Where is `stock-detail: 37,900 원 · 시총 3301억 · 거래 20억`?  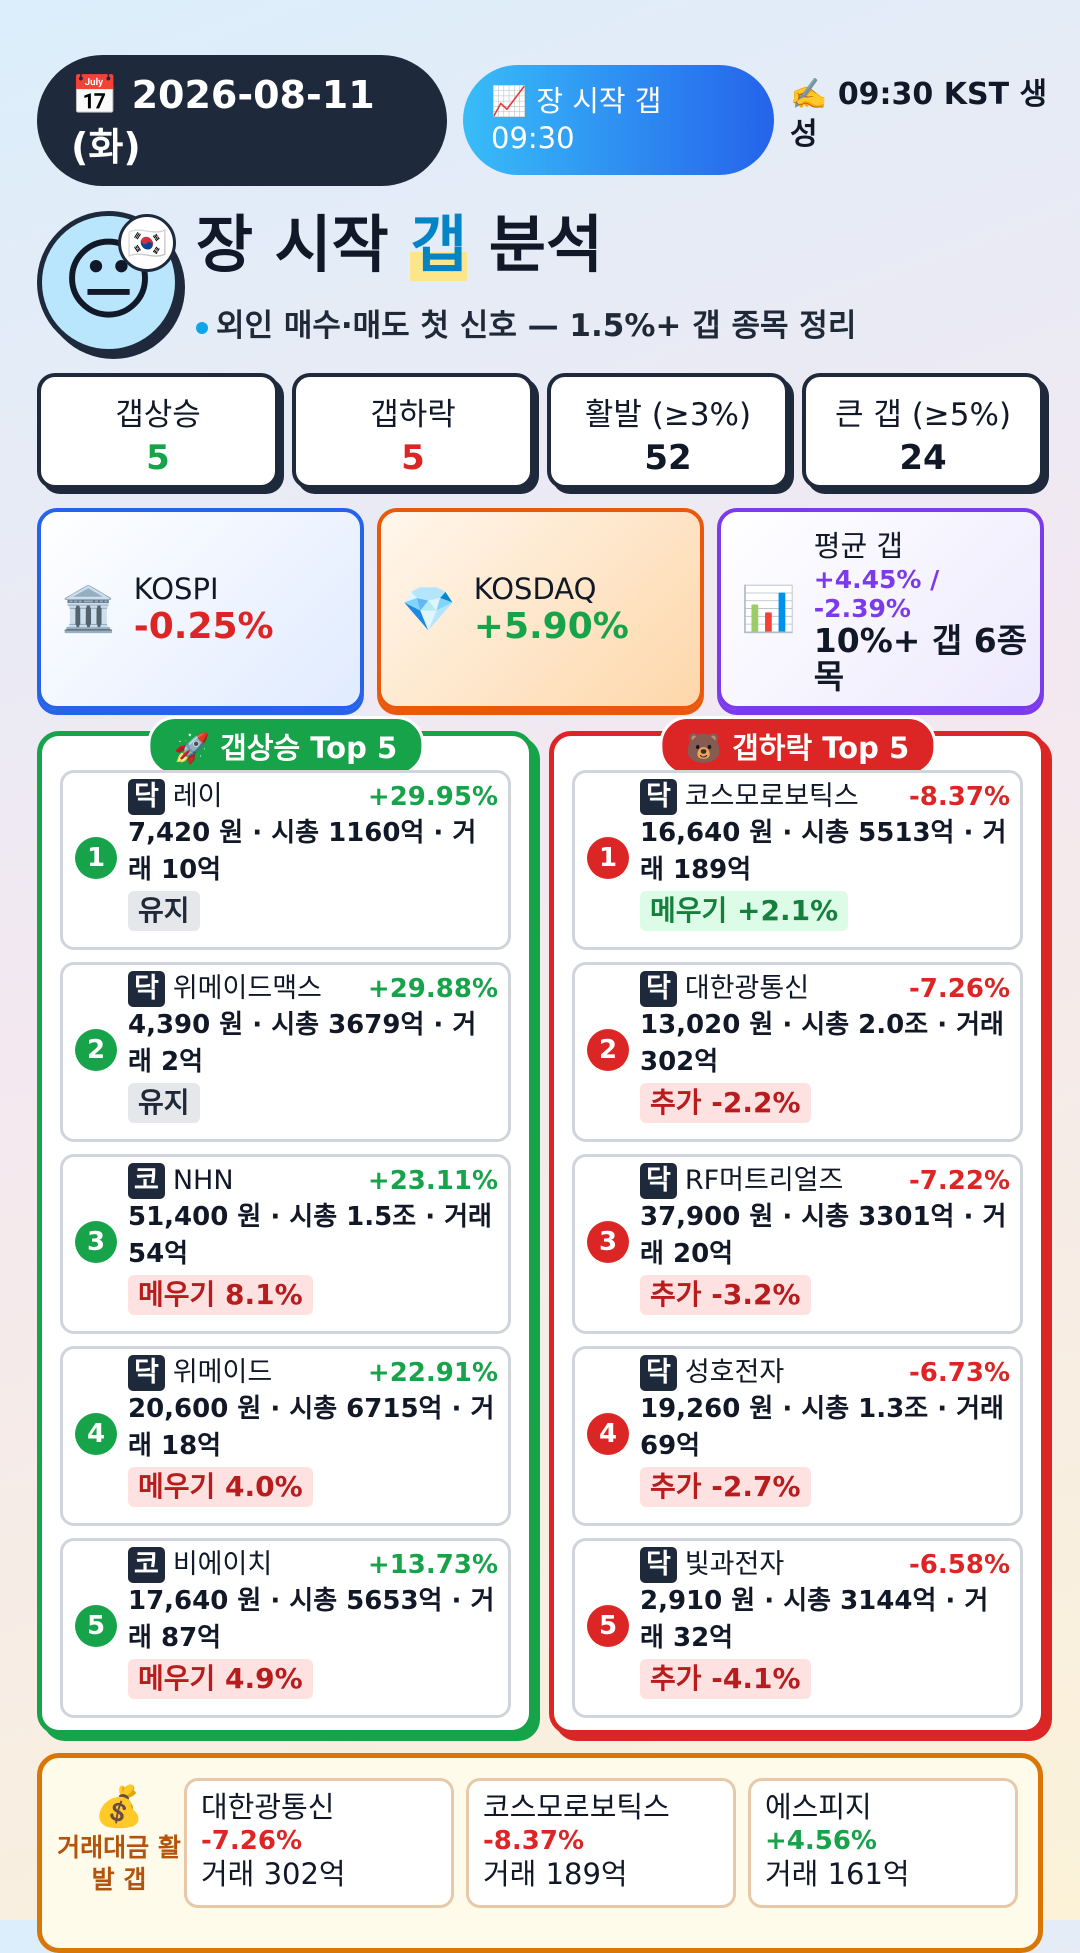
stock-detail: 37,900 원 · 시총 3301억 · 거래 20억 is located at coordinates (823, 1235).